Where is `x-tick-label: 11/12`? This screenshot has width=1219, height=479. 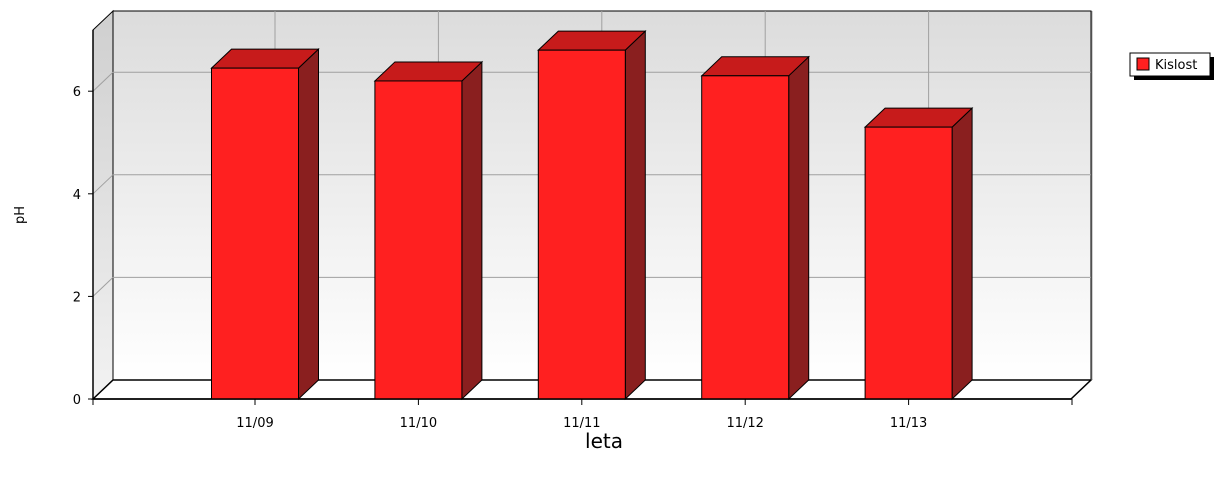
x-tick-label: 11/12 is located at coordinates (744, 423).